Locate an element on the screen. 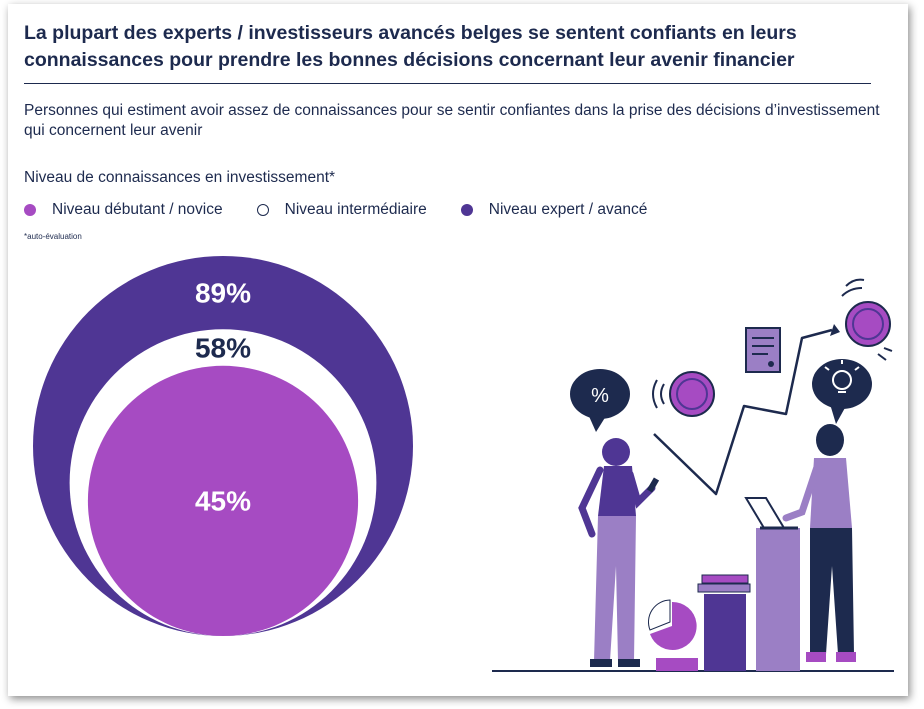 Image resolution: width=924 pixels, height=709 pixels. footnote: *auto-évaluation is located at coordinates (53, 236).